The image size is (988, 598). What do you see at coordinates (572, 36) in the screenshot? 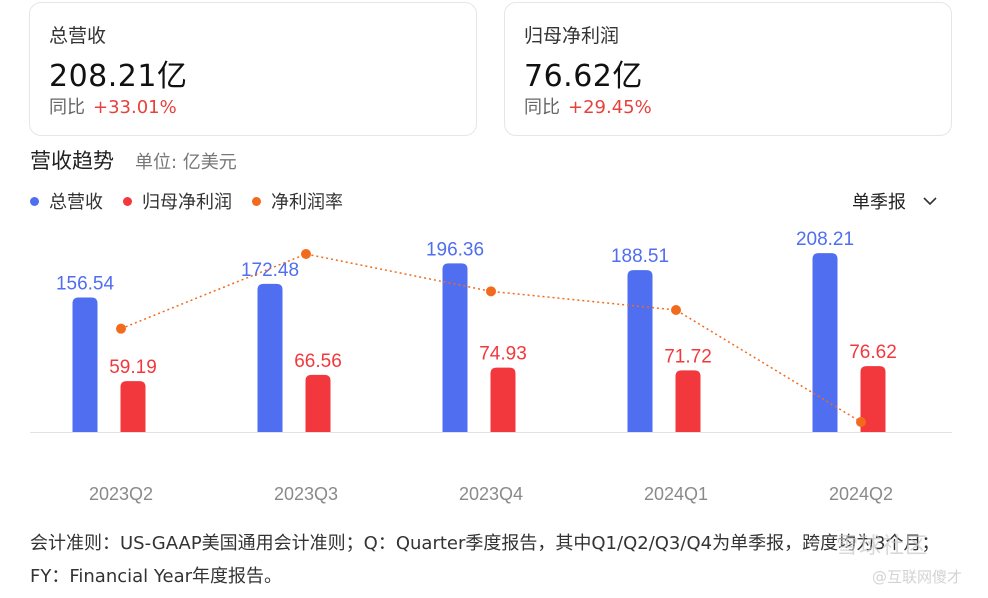
I see `net-profit-card-label: 归母净利润` at bounding box center [572, 36].